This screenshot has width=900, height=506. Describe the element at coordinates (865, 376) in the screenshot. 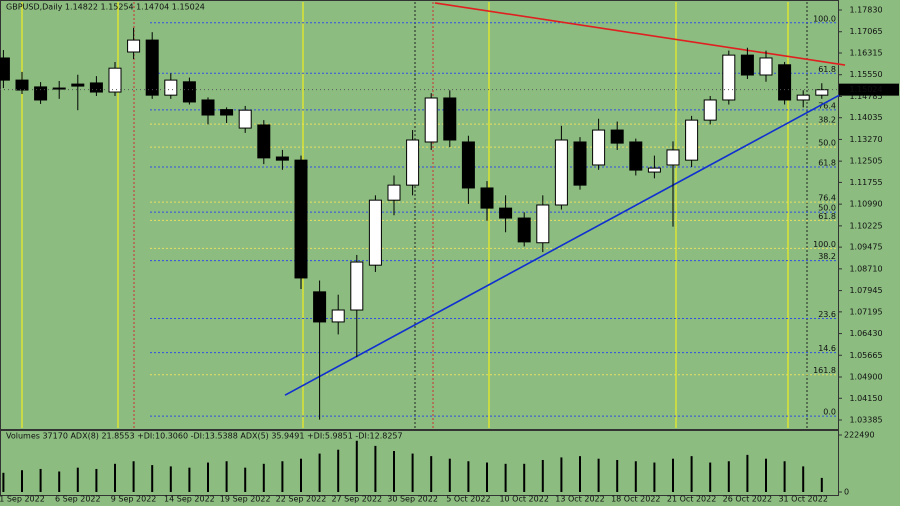

I see `y-tick-label: 1.04900` at that location.